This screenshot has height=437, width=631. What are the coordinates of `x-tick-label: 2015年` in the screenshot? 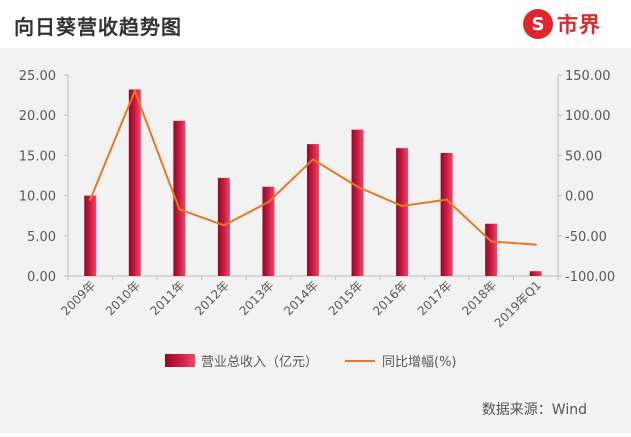 It's located at (346, 298).